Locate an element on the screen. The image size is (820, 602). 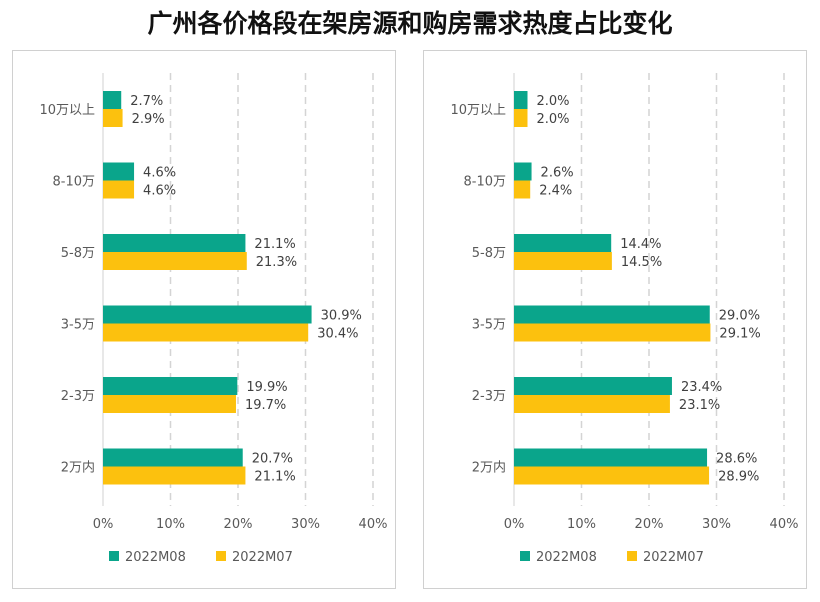
data-label-2022m07: 2.0% is located at coordinates (553, 119).